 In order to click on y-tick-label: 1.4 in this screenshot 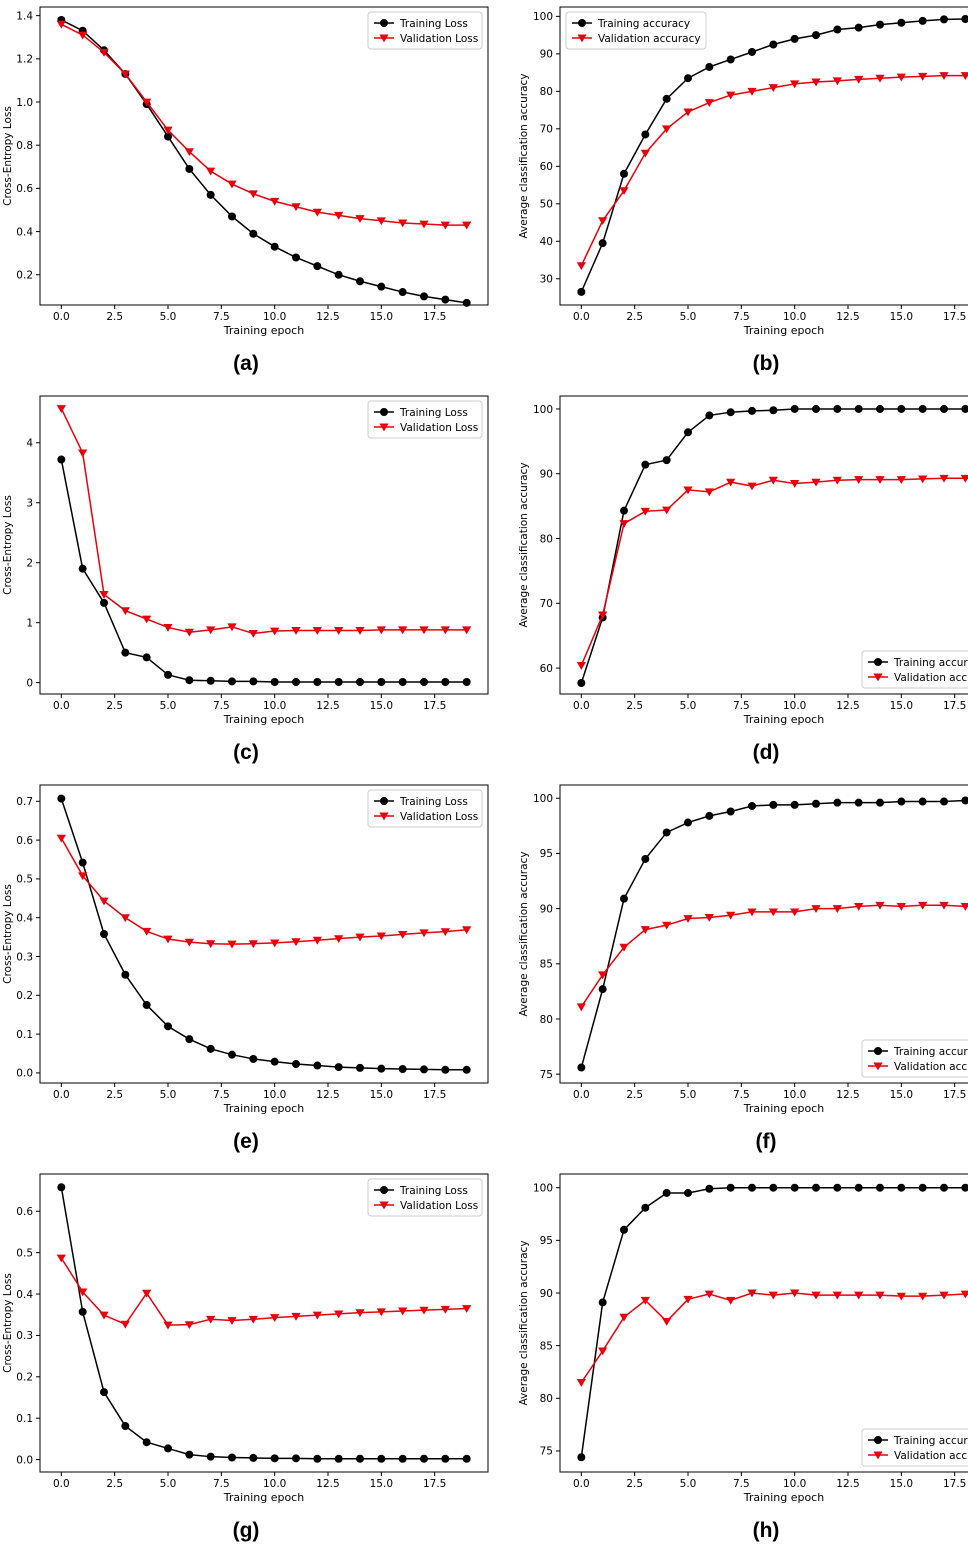, I will do `click(24, 16)`.